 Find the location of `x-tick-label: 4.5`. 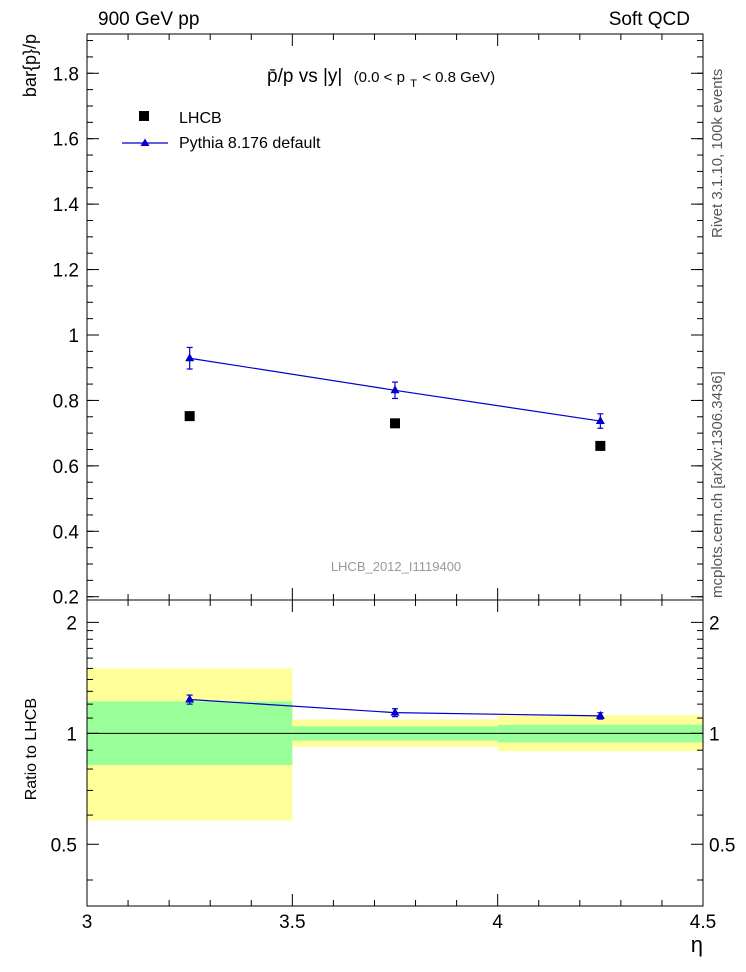

x-tick-label: 4.5 is located at coordinates (703, 922).